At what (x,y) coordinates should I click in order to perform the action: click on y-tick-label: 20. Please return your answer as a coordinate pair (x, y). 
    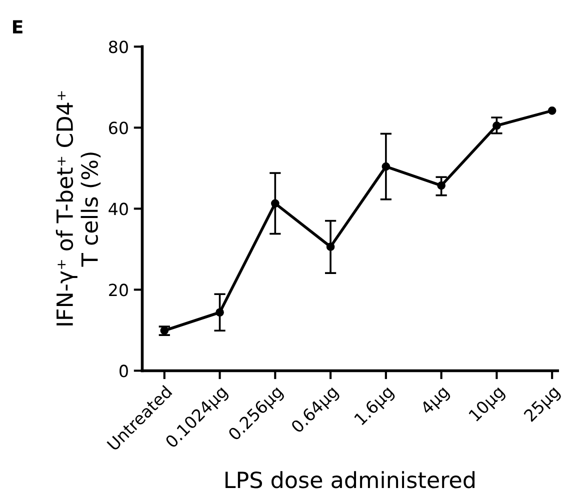
    Looking at the image, I should click on (118, 290).